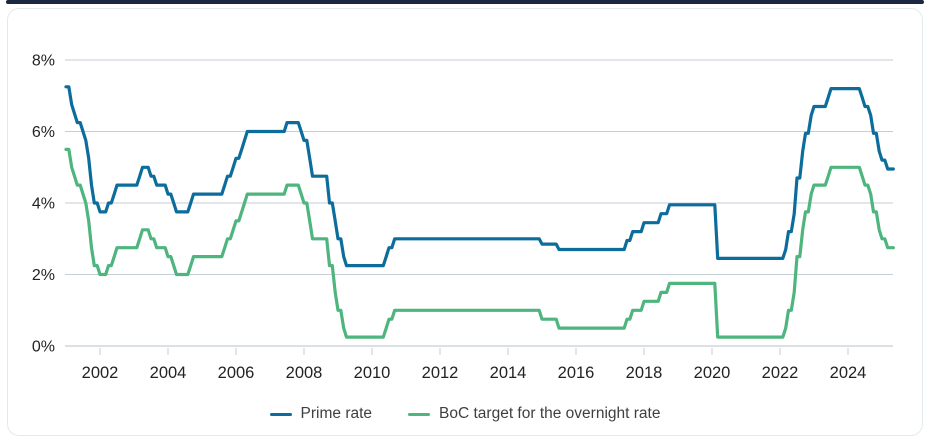 The height and width of the screenshot is (444, 930). Describe the element at coordinates (336, 413) in the screenshot. I see `legend-label: Prime rate` at that location.